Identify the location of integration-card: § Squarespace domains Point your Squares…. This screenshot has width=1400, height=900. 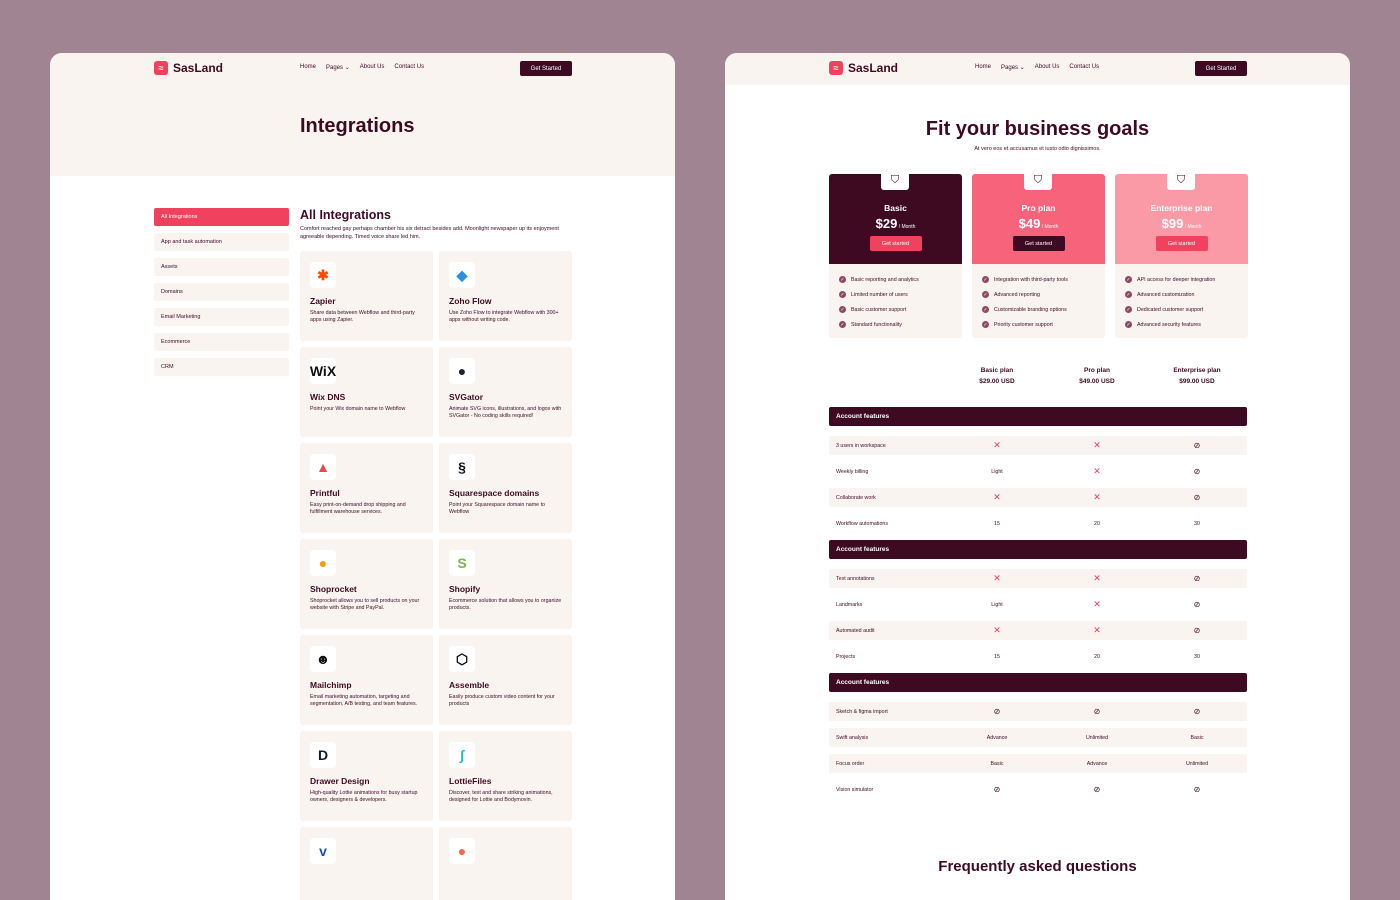
(505, 488).